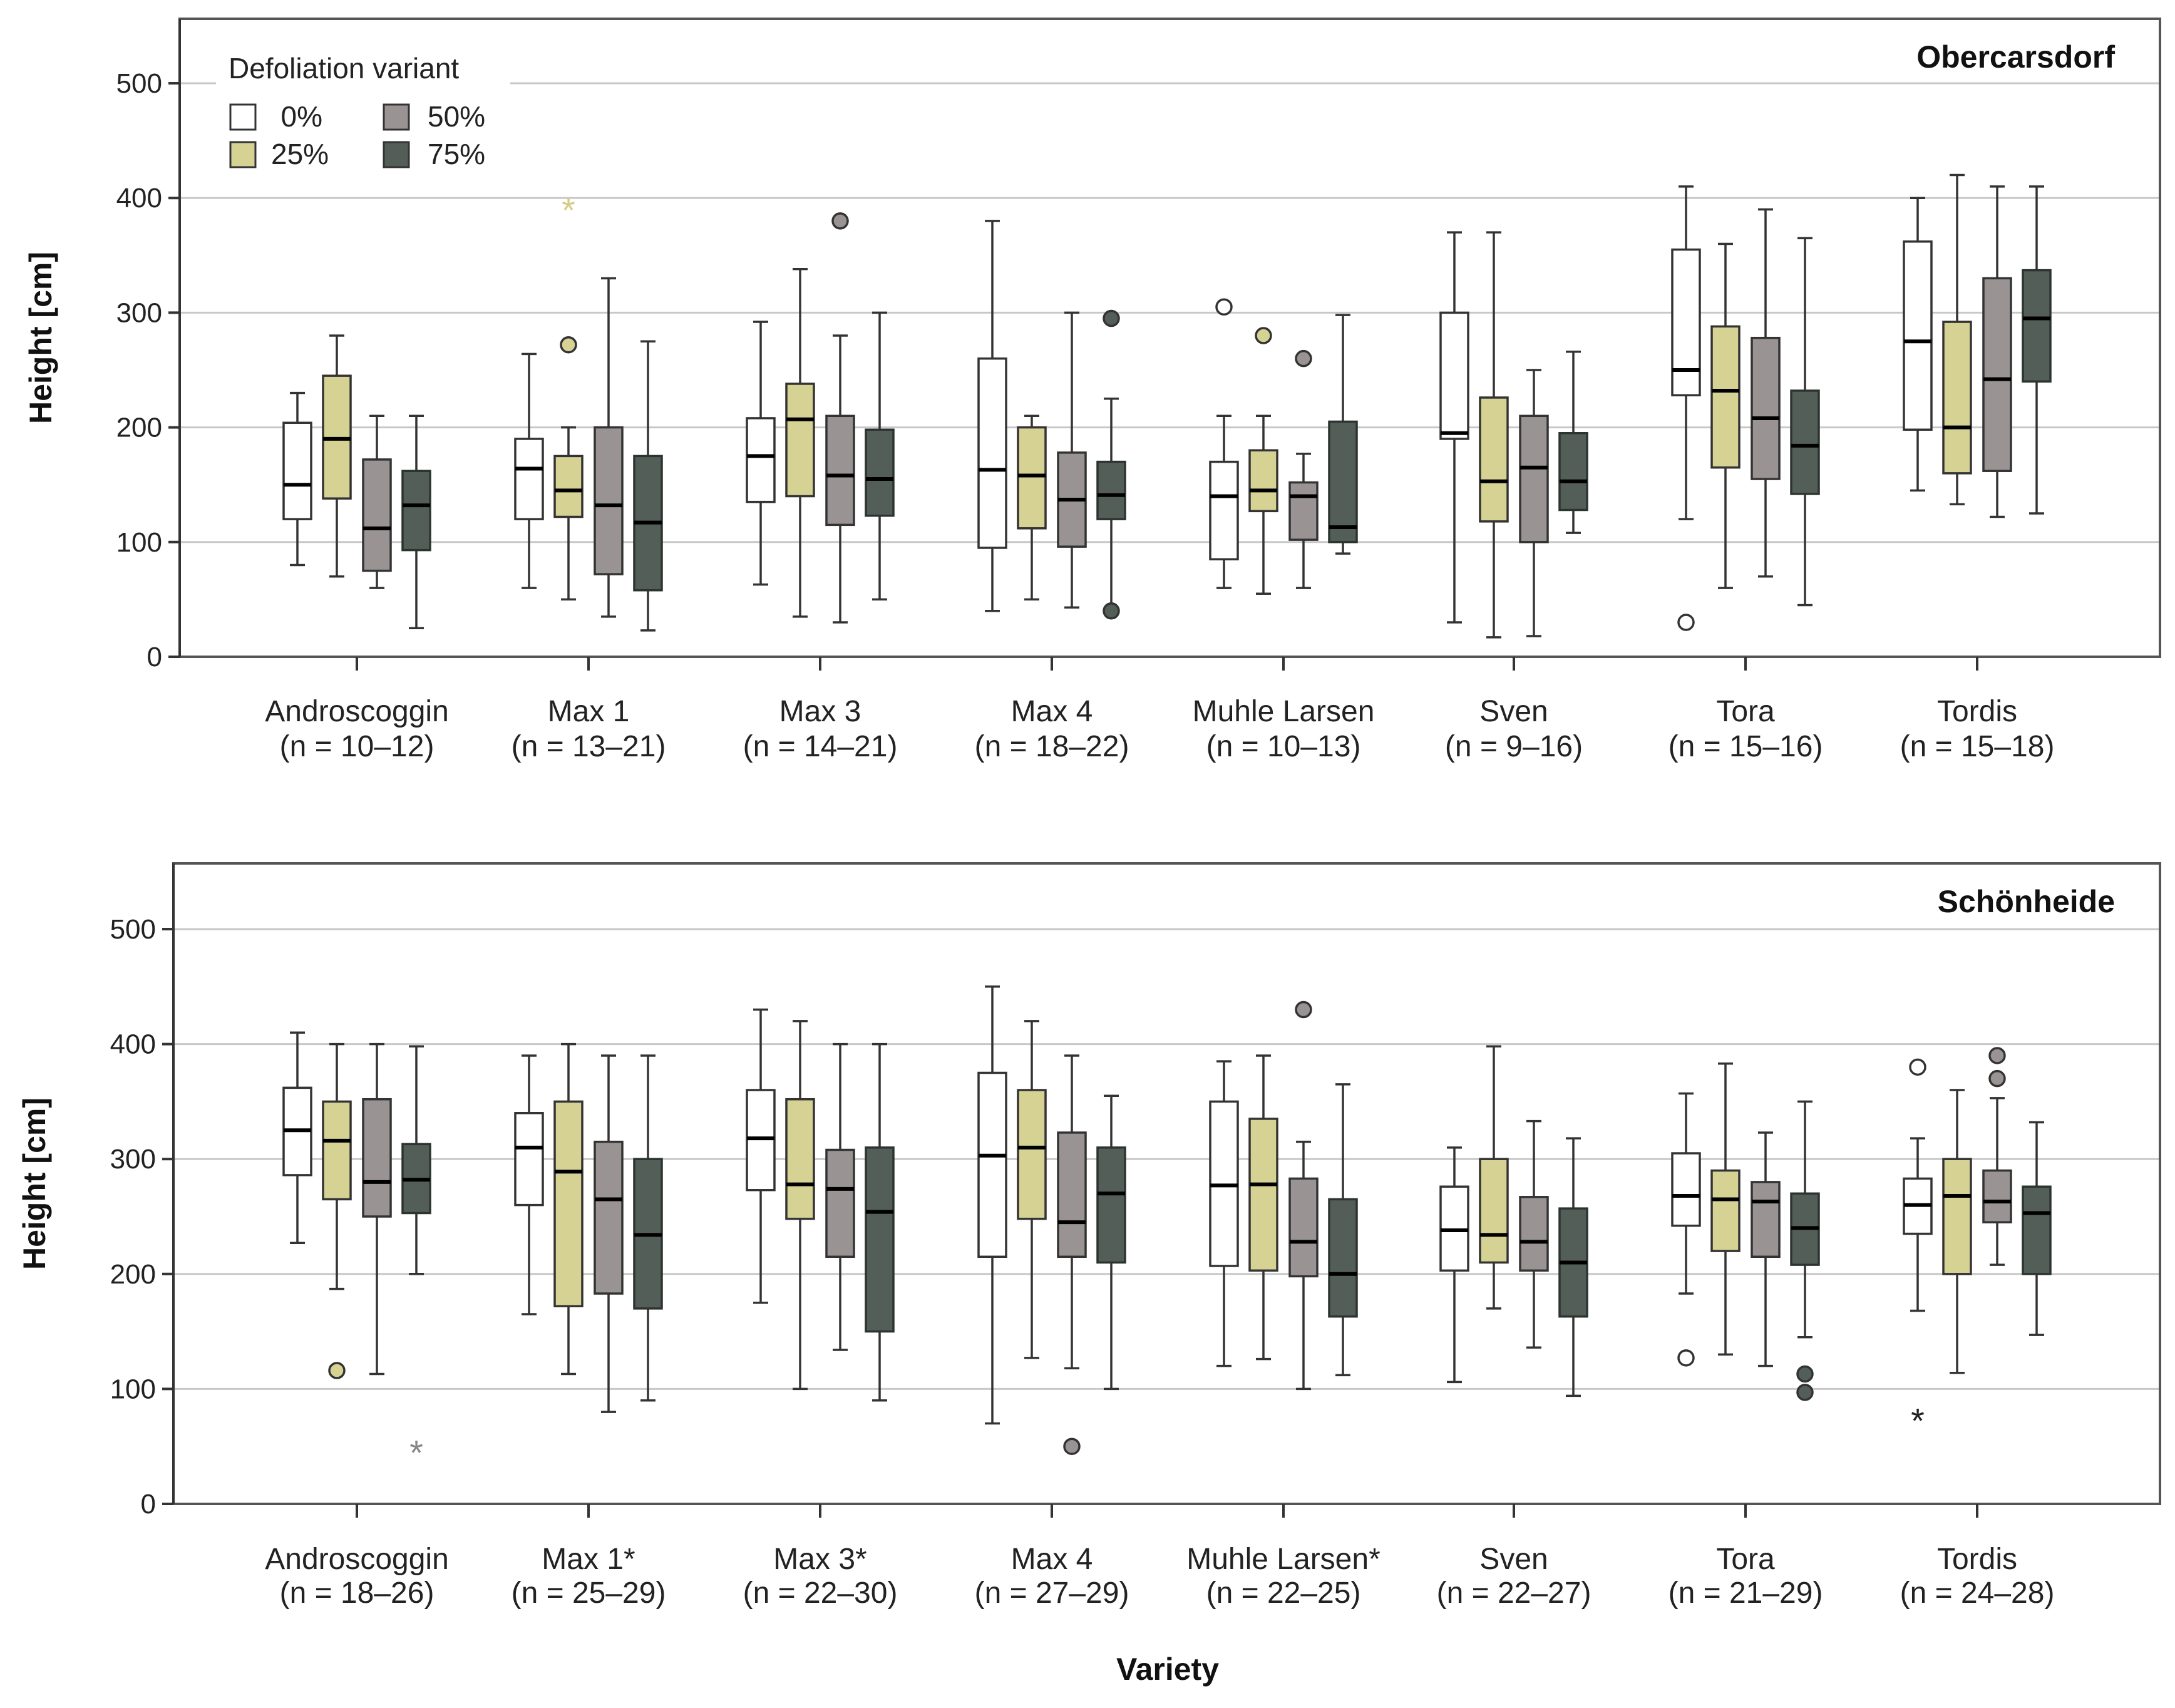 This screenshot has height=1708, width=2175. Describe the element at coordinates (133, 929) in the screenshot. I see `y-tick-label: 500` at that location.